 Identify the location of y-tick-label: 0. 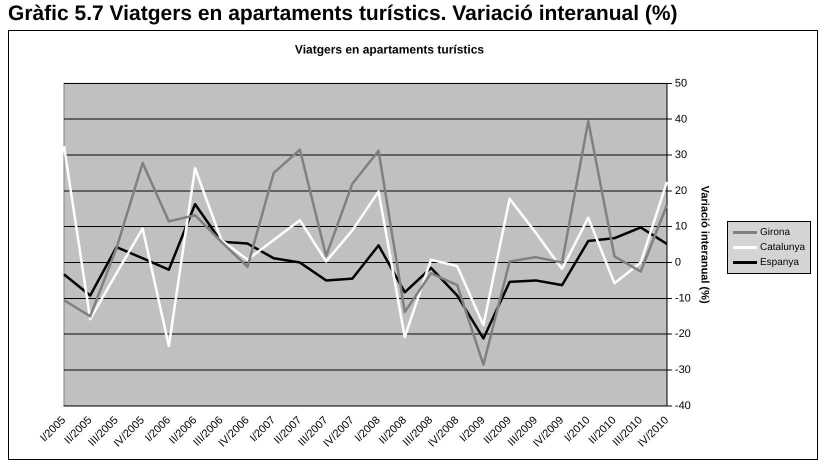
(678, 262).